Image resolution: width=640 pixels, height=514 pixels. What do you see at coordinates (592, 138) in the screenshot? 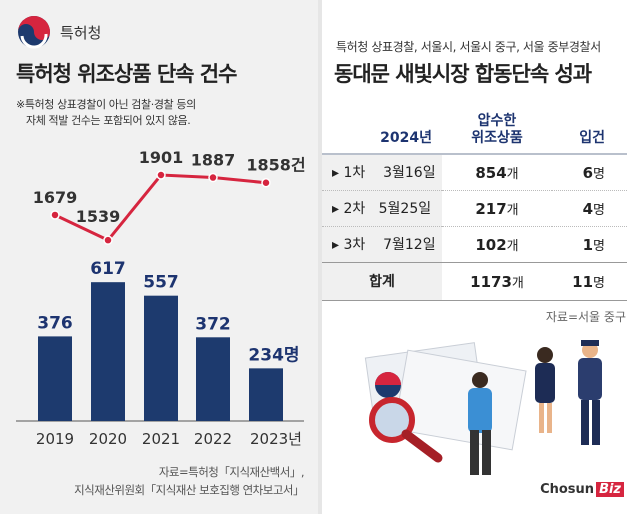
I see `header-people: 입건` at bounding box center [592, 138].